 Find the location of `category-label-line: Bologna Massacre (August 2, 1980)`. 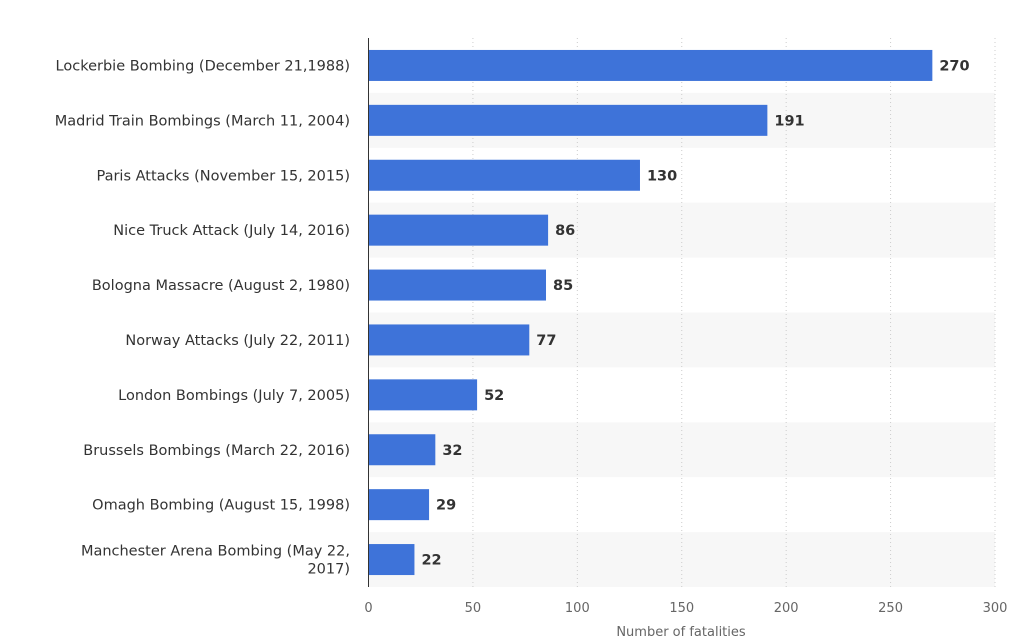

category-label-line: Bologna Massacre (August 2, 1980) is located at coordinates (221, 286).